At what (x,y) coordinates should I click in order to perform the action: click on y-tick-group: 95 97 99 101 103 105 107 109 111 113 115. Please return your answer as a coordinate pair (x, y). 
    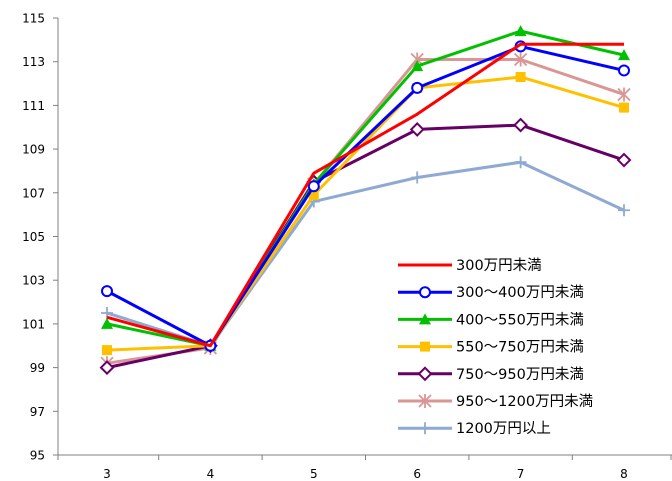
    Looking at the image, I should click on (40, 237).